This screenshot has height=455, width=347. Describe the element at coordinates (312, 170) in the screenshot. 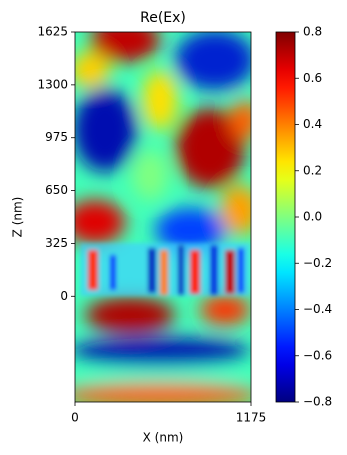

I see `colorbar-tick-label: 0.2` at that location.